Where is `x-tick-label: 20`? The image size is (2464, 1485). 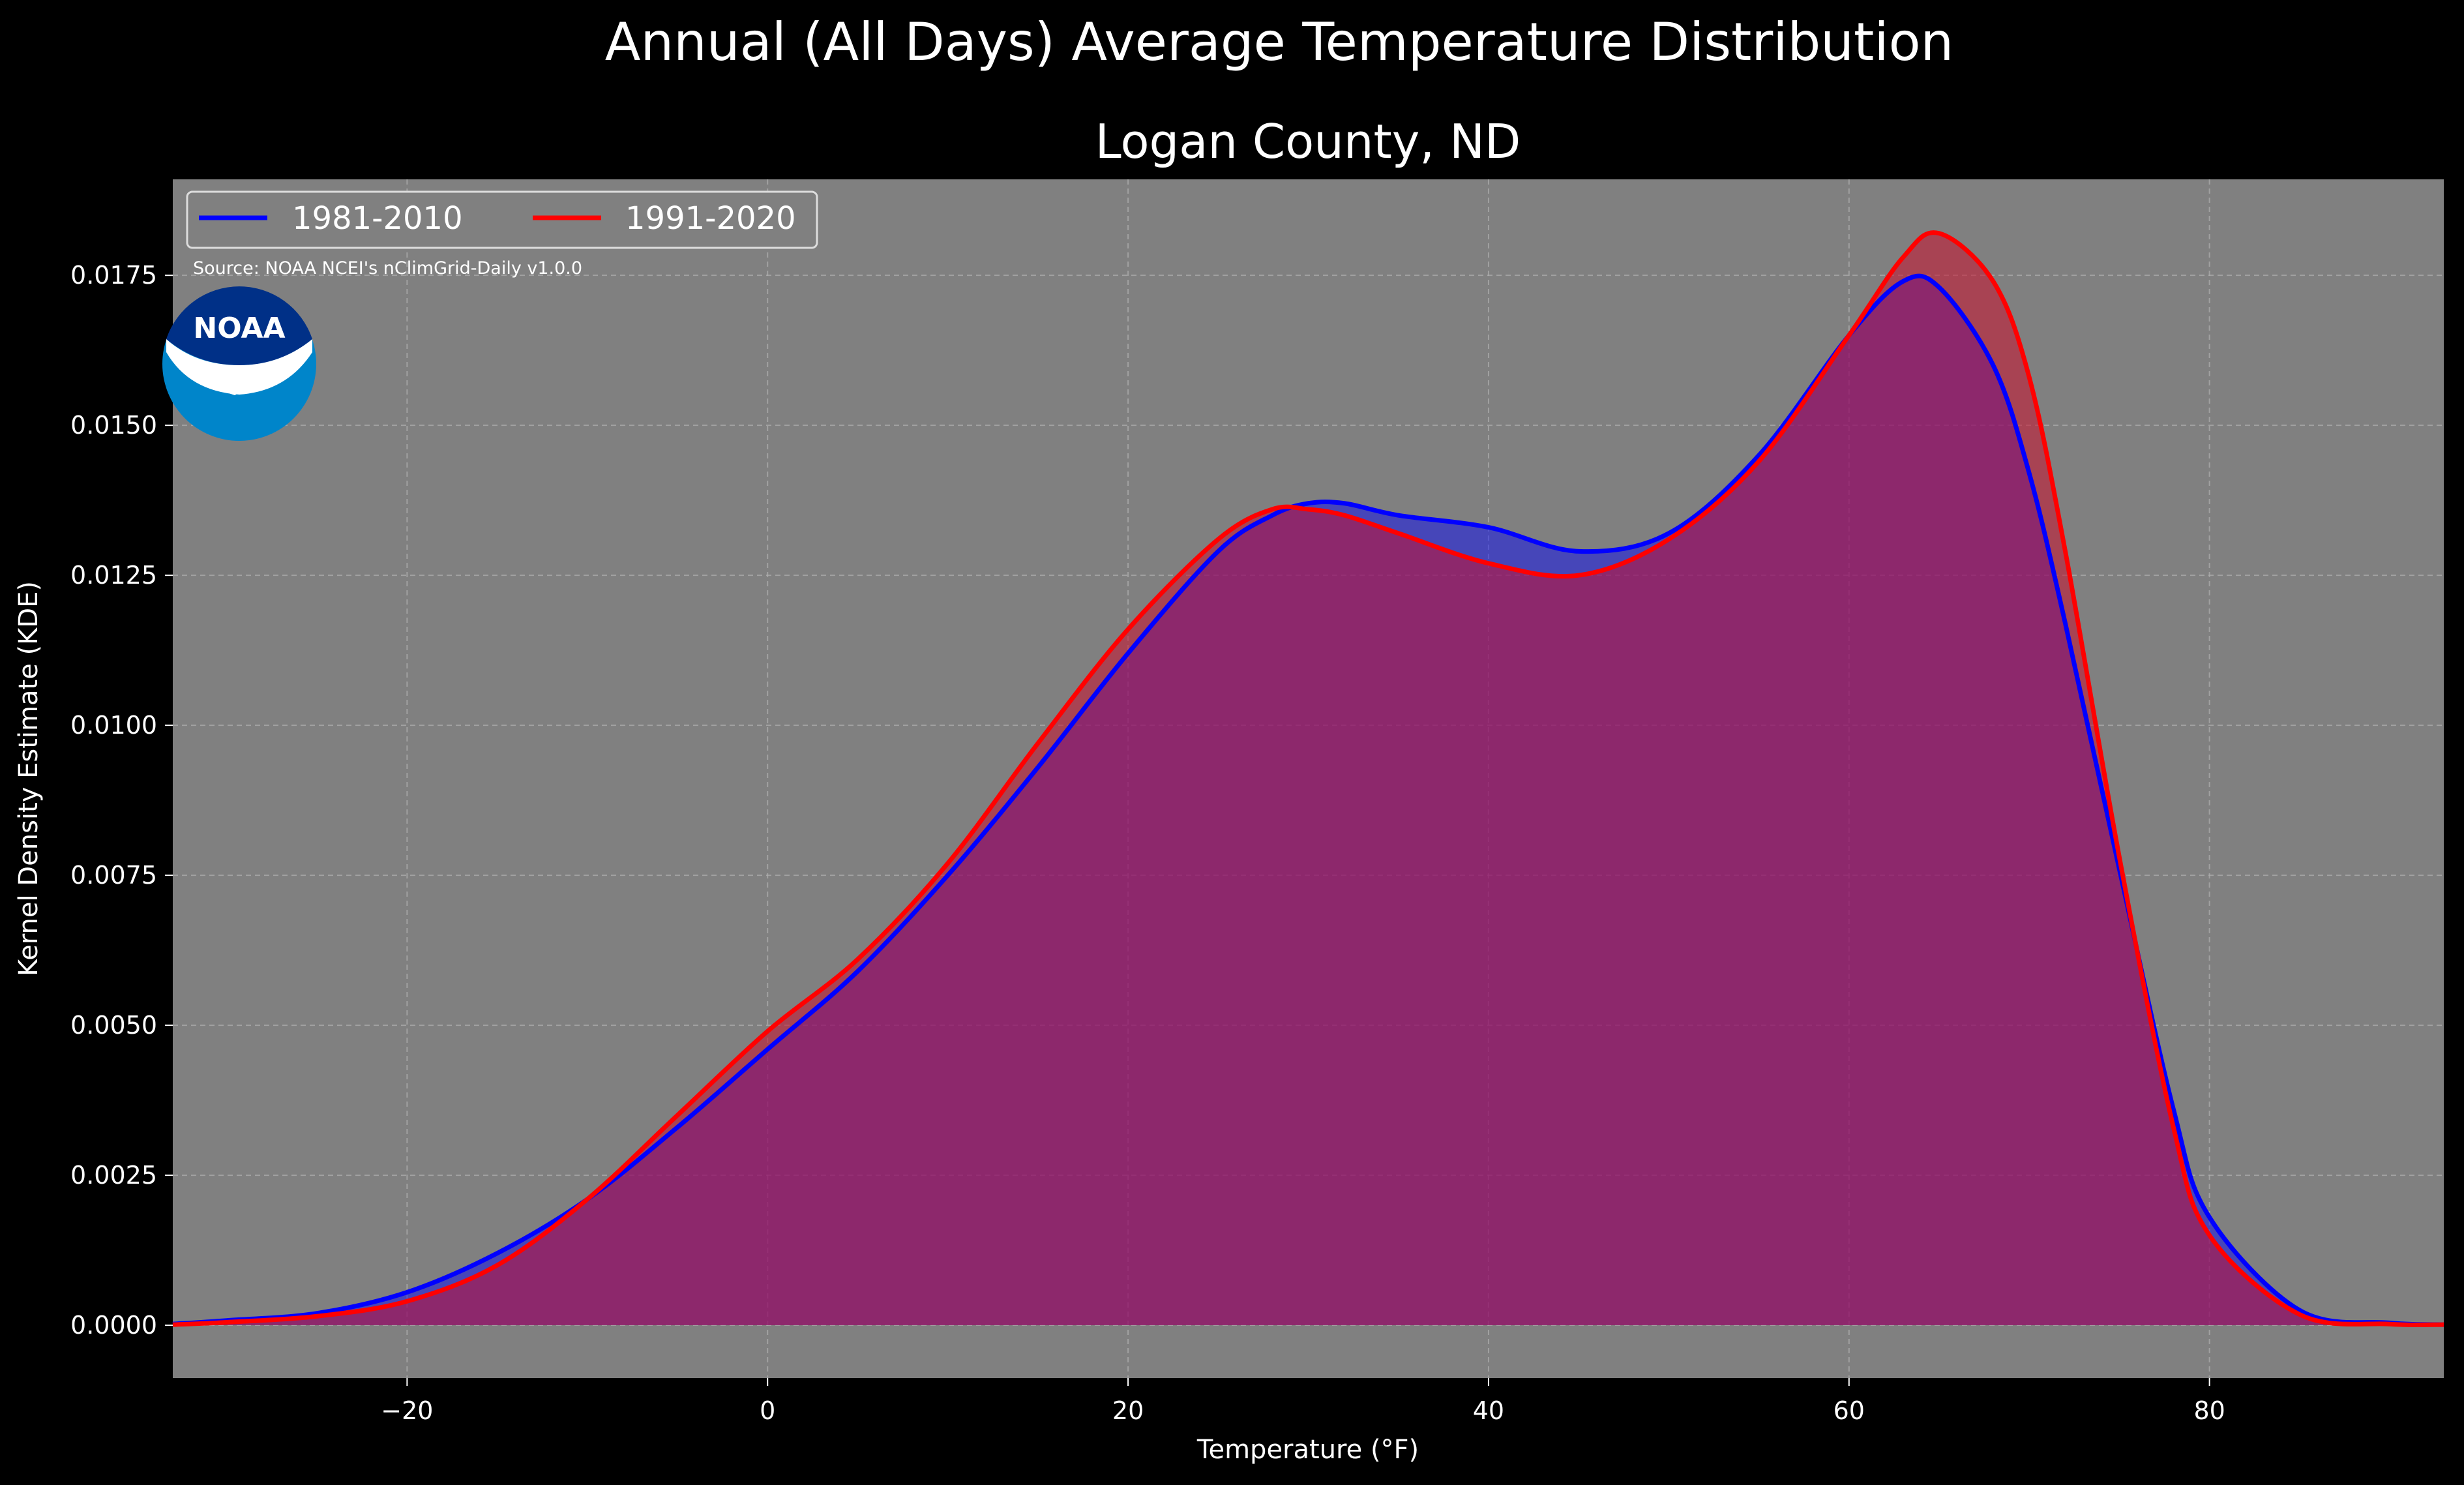 x-tick-label: 20 is located at coordinates (1128, 1411).